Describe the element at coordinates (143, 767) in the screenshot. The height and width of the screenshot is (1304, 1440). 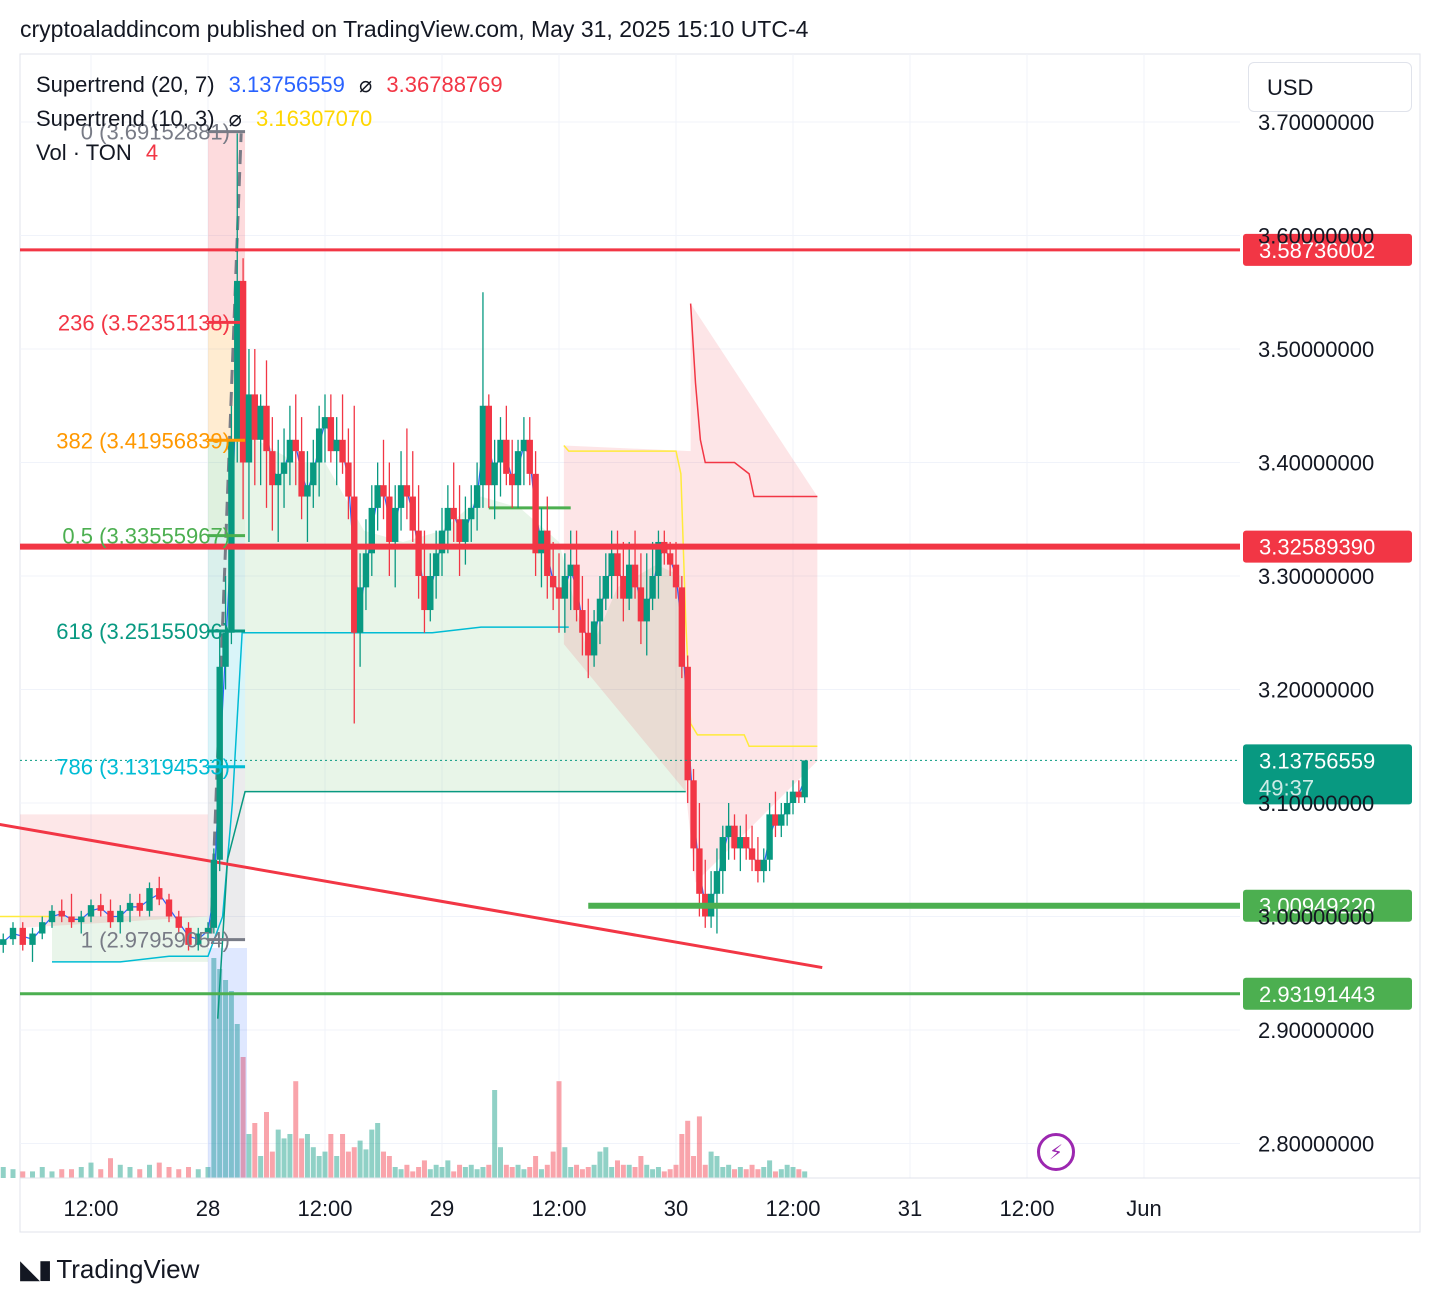
I see `fib-level-label: 786 (3.13194533)` at that location.